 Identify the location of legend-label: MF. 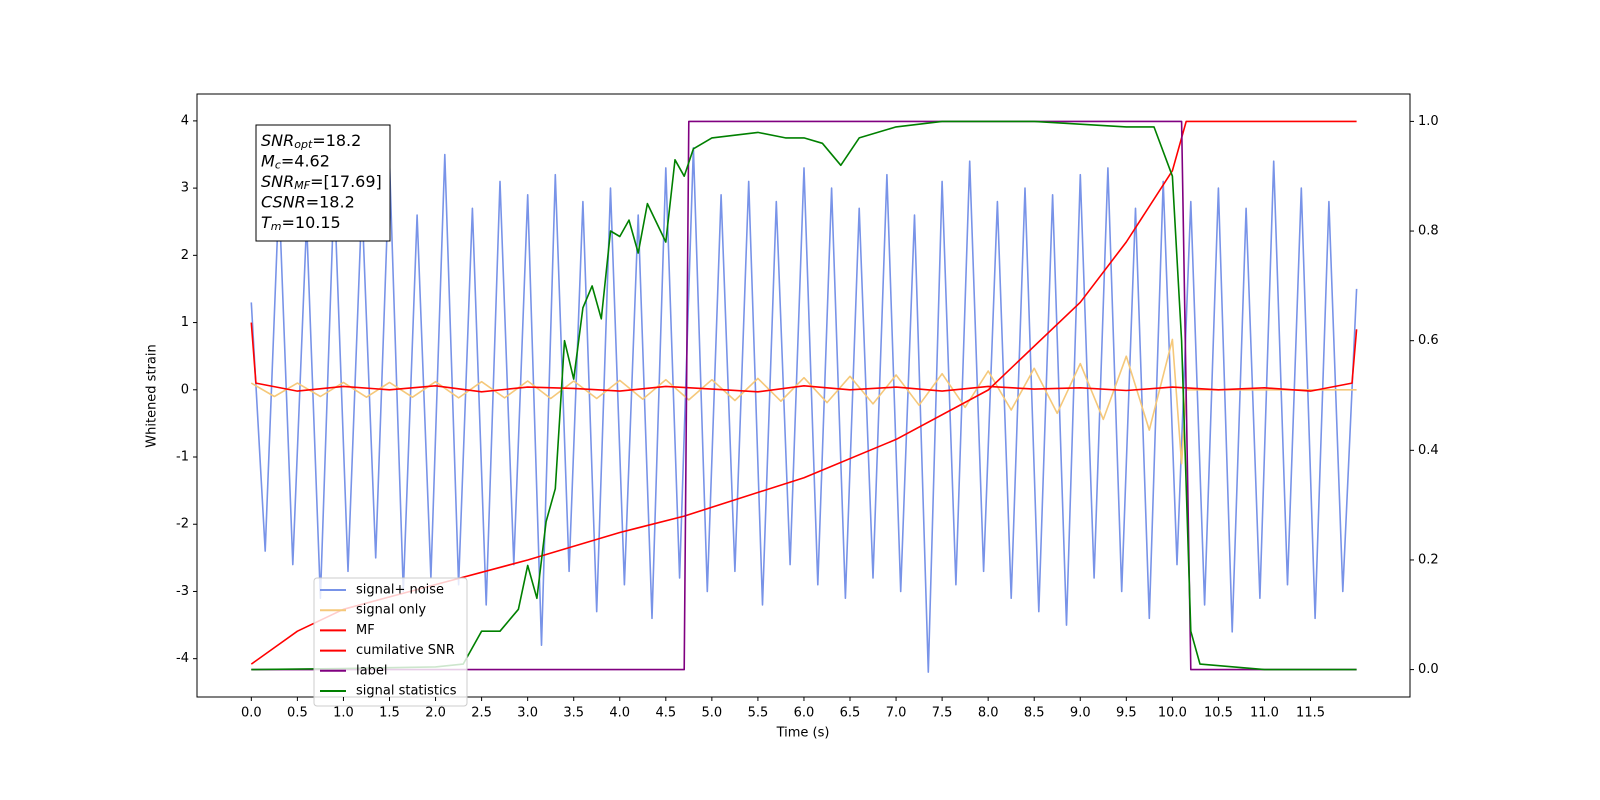
(365, 630).